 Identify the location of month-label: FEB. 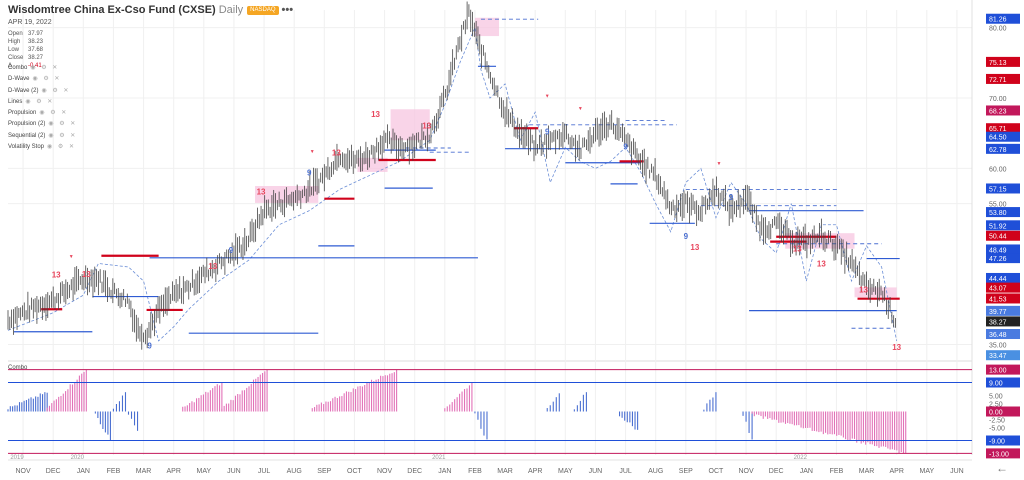
(114, 471).